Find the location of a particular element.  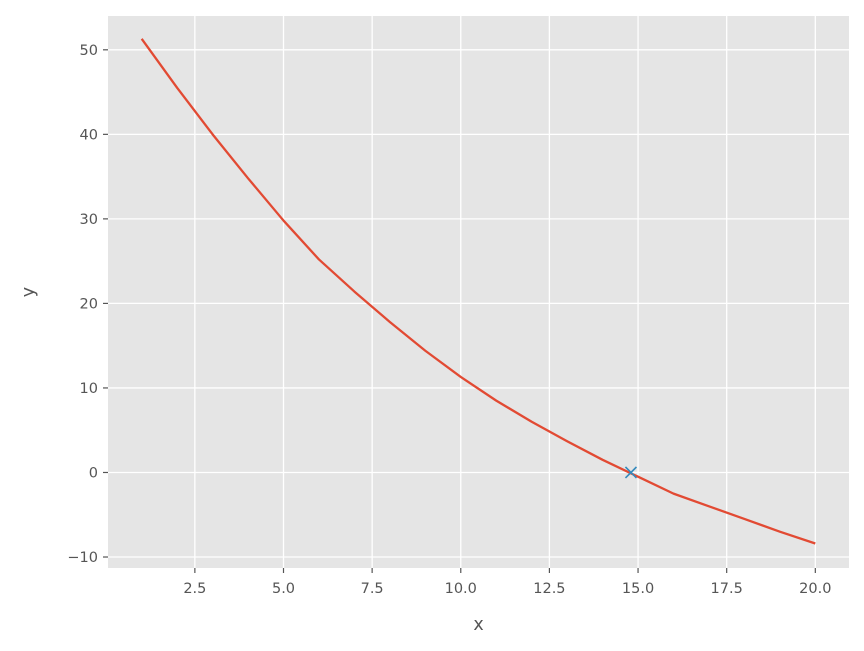

y-axis-ticks: −10 0 10 20 30 40 50 is located at coordinates (87, 304).